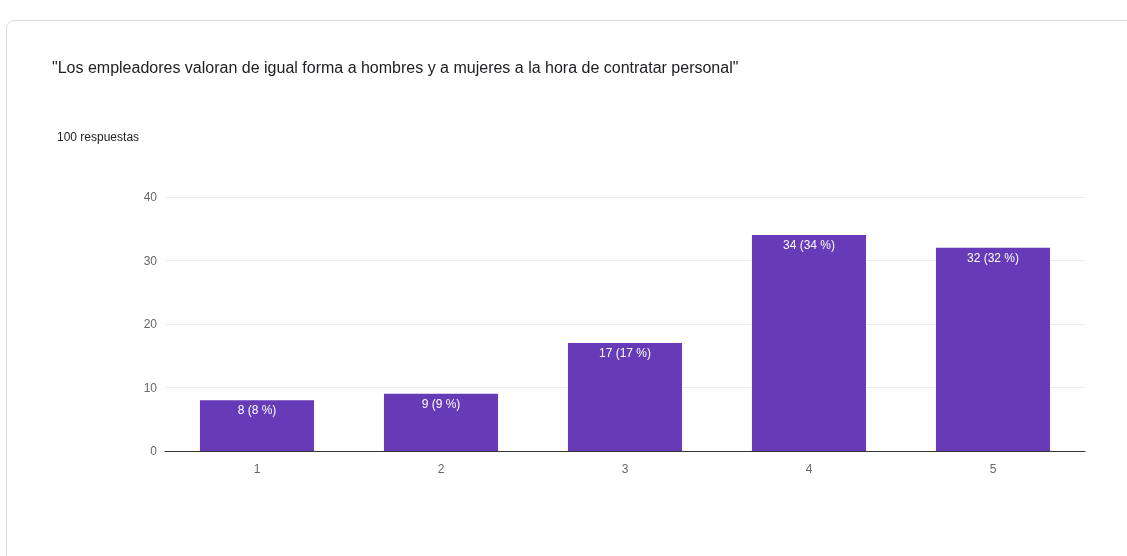 The width and height of the screenshot is (1127, 556). Describe the element at coordinates (257, 469) in the screenshot. I see `x-tick-label: 1` at that location.